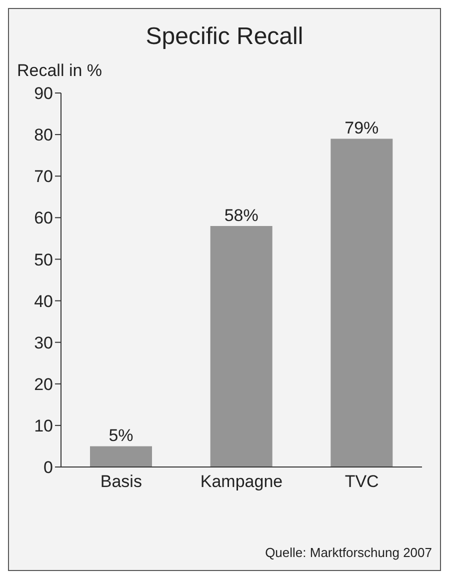  What do you see at coordinates (48, 468) in the screenshot?
I see `y-tick-label: 0` at bounding box center [48, 468].